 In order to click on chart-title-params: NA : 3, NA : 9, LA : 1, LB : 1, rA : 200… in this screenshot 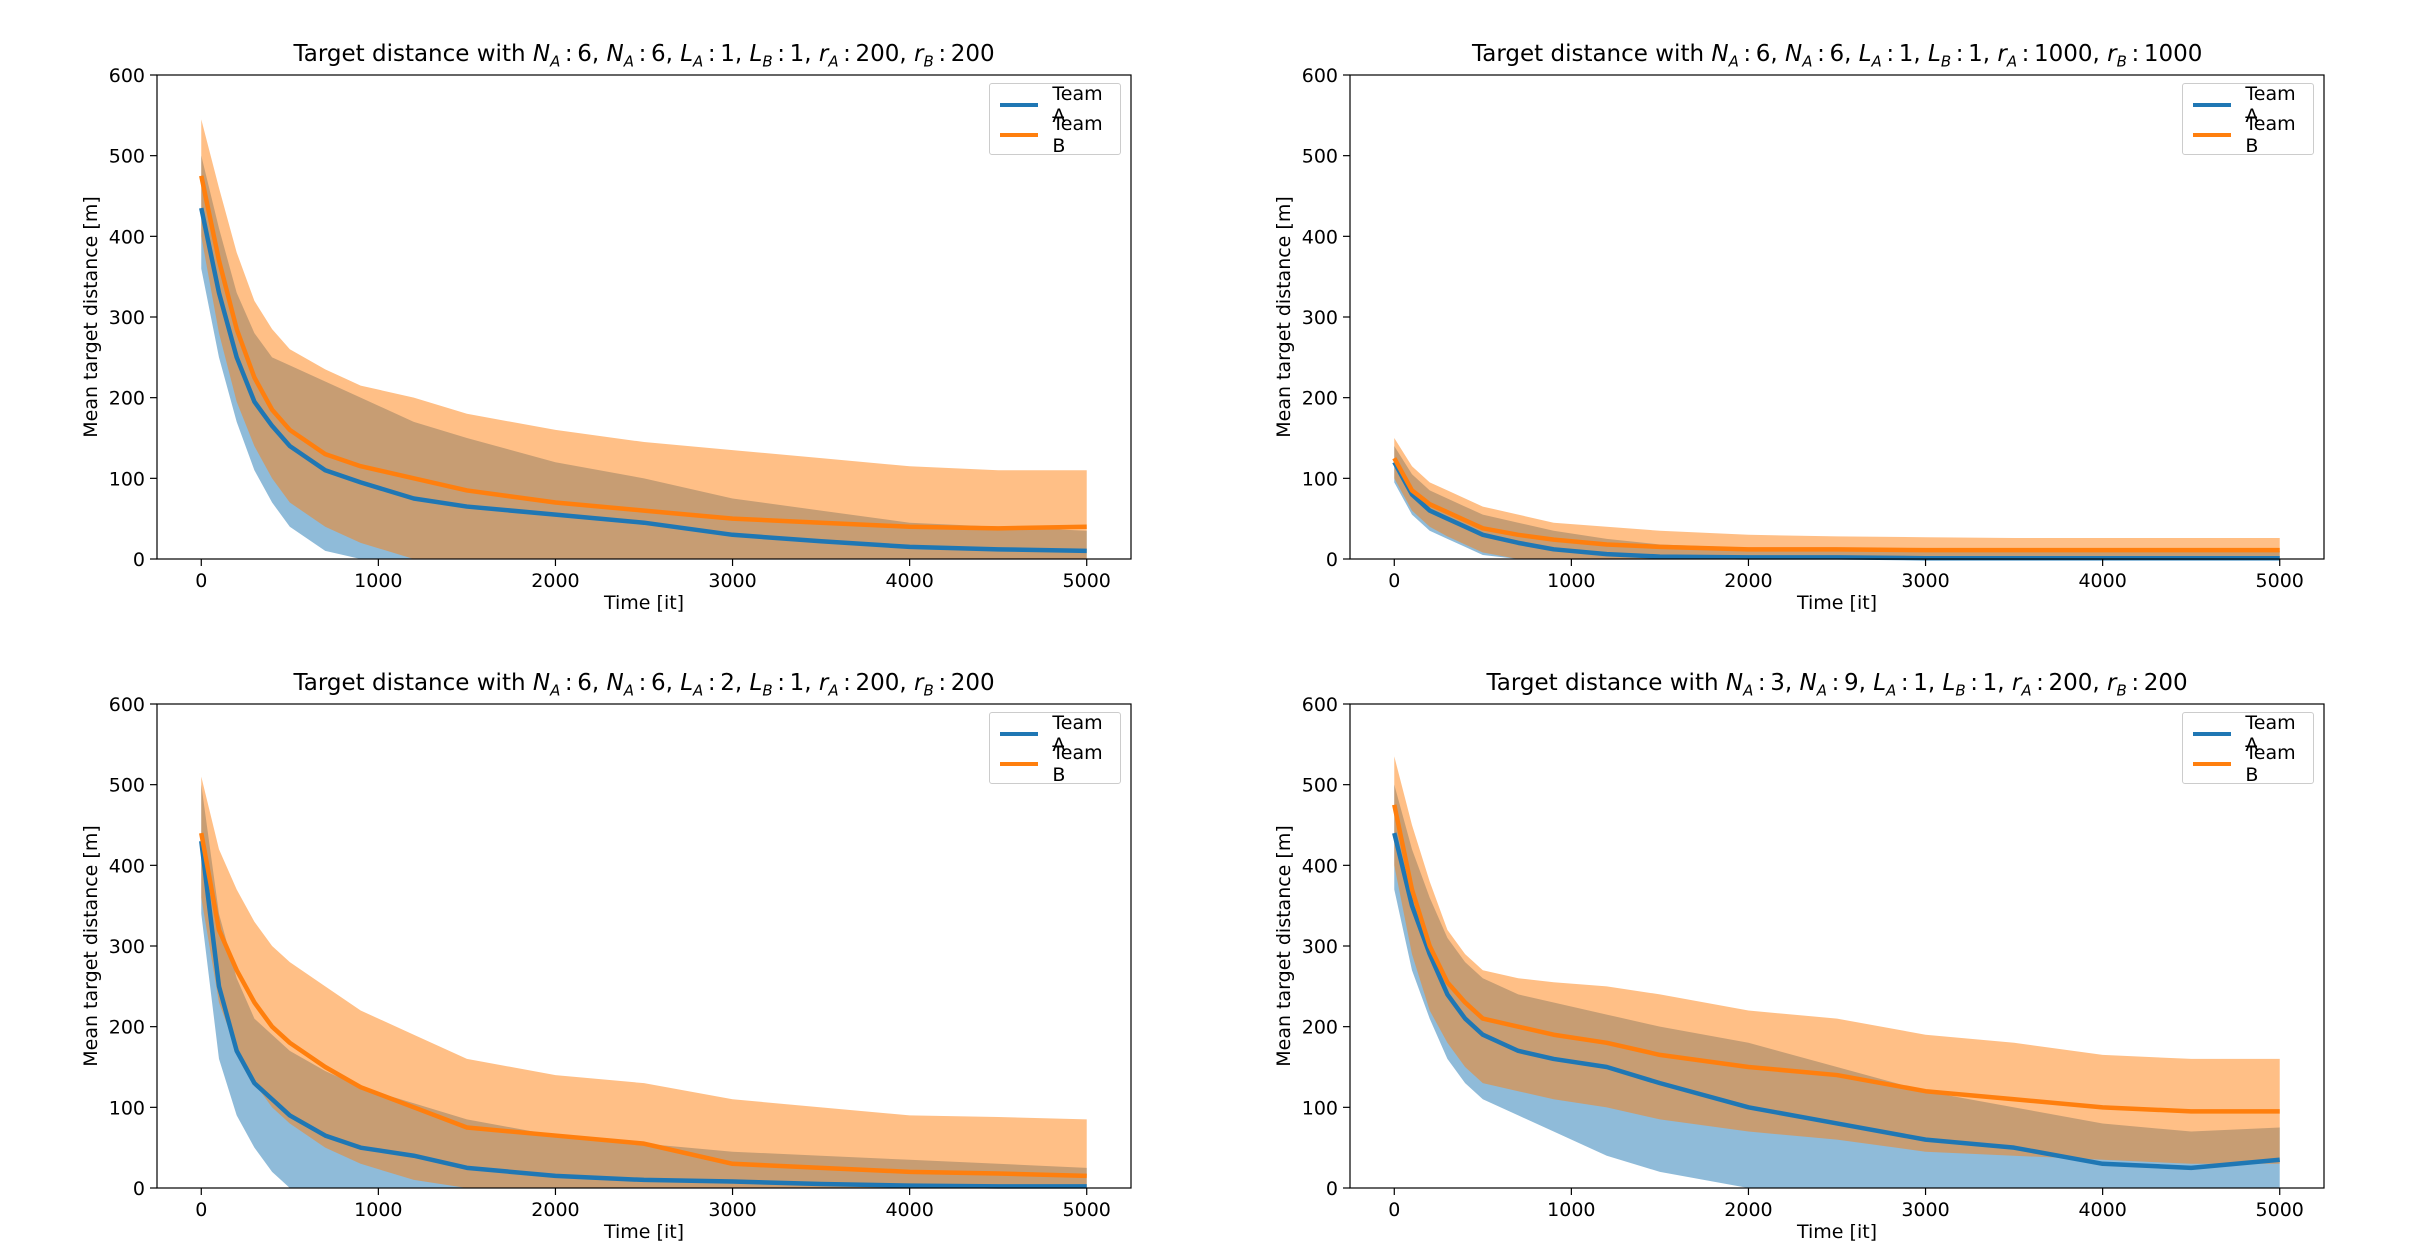, I will do `click(1956, 685)`.